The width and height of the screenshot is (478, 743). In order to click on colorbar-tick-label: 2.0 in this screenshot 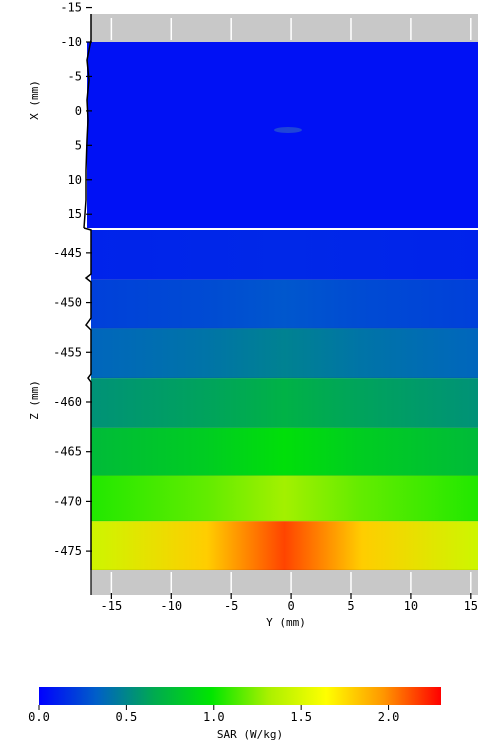, I will do `click(389, 717)`.